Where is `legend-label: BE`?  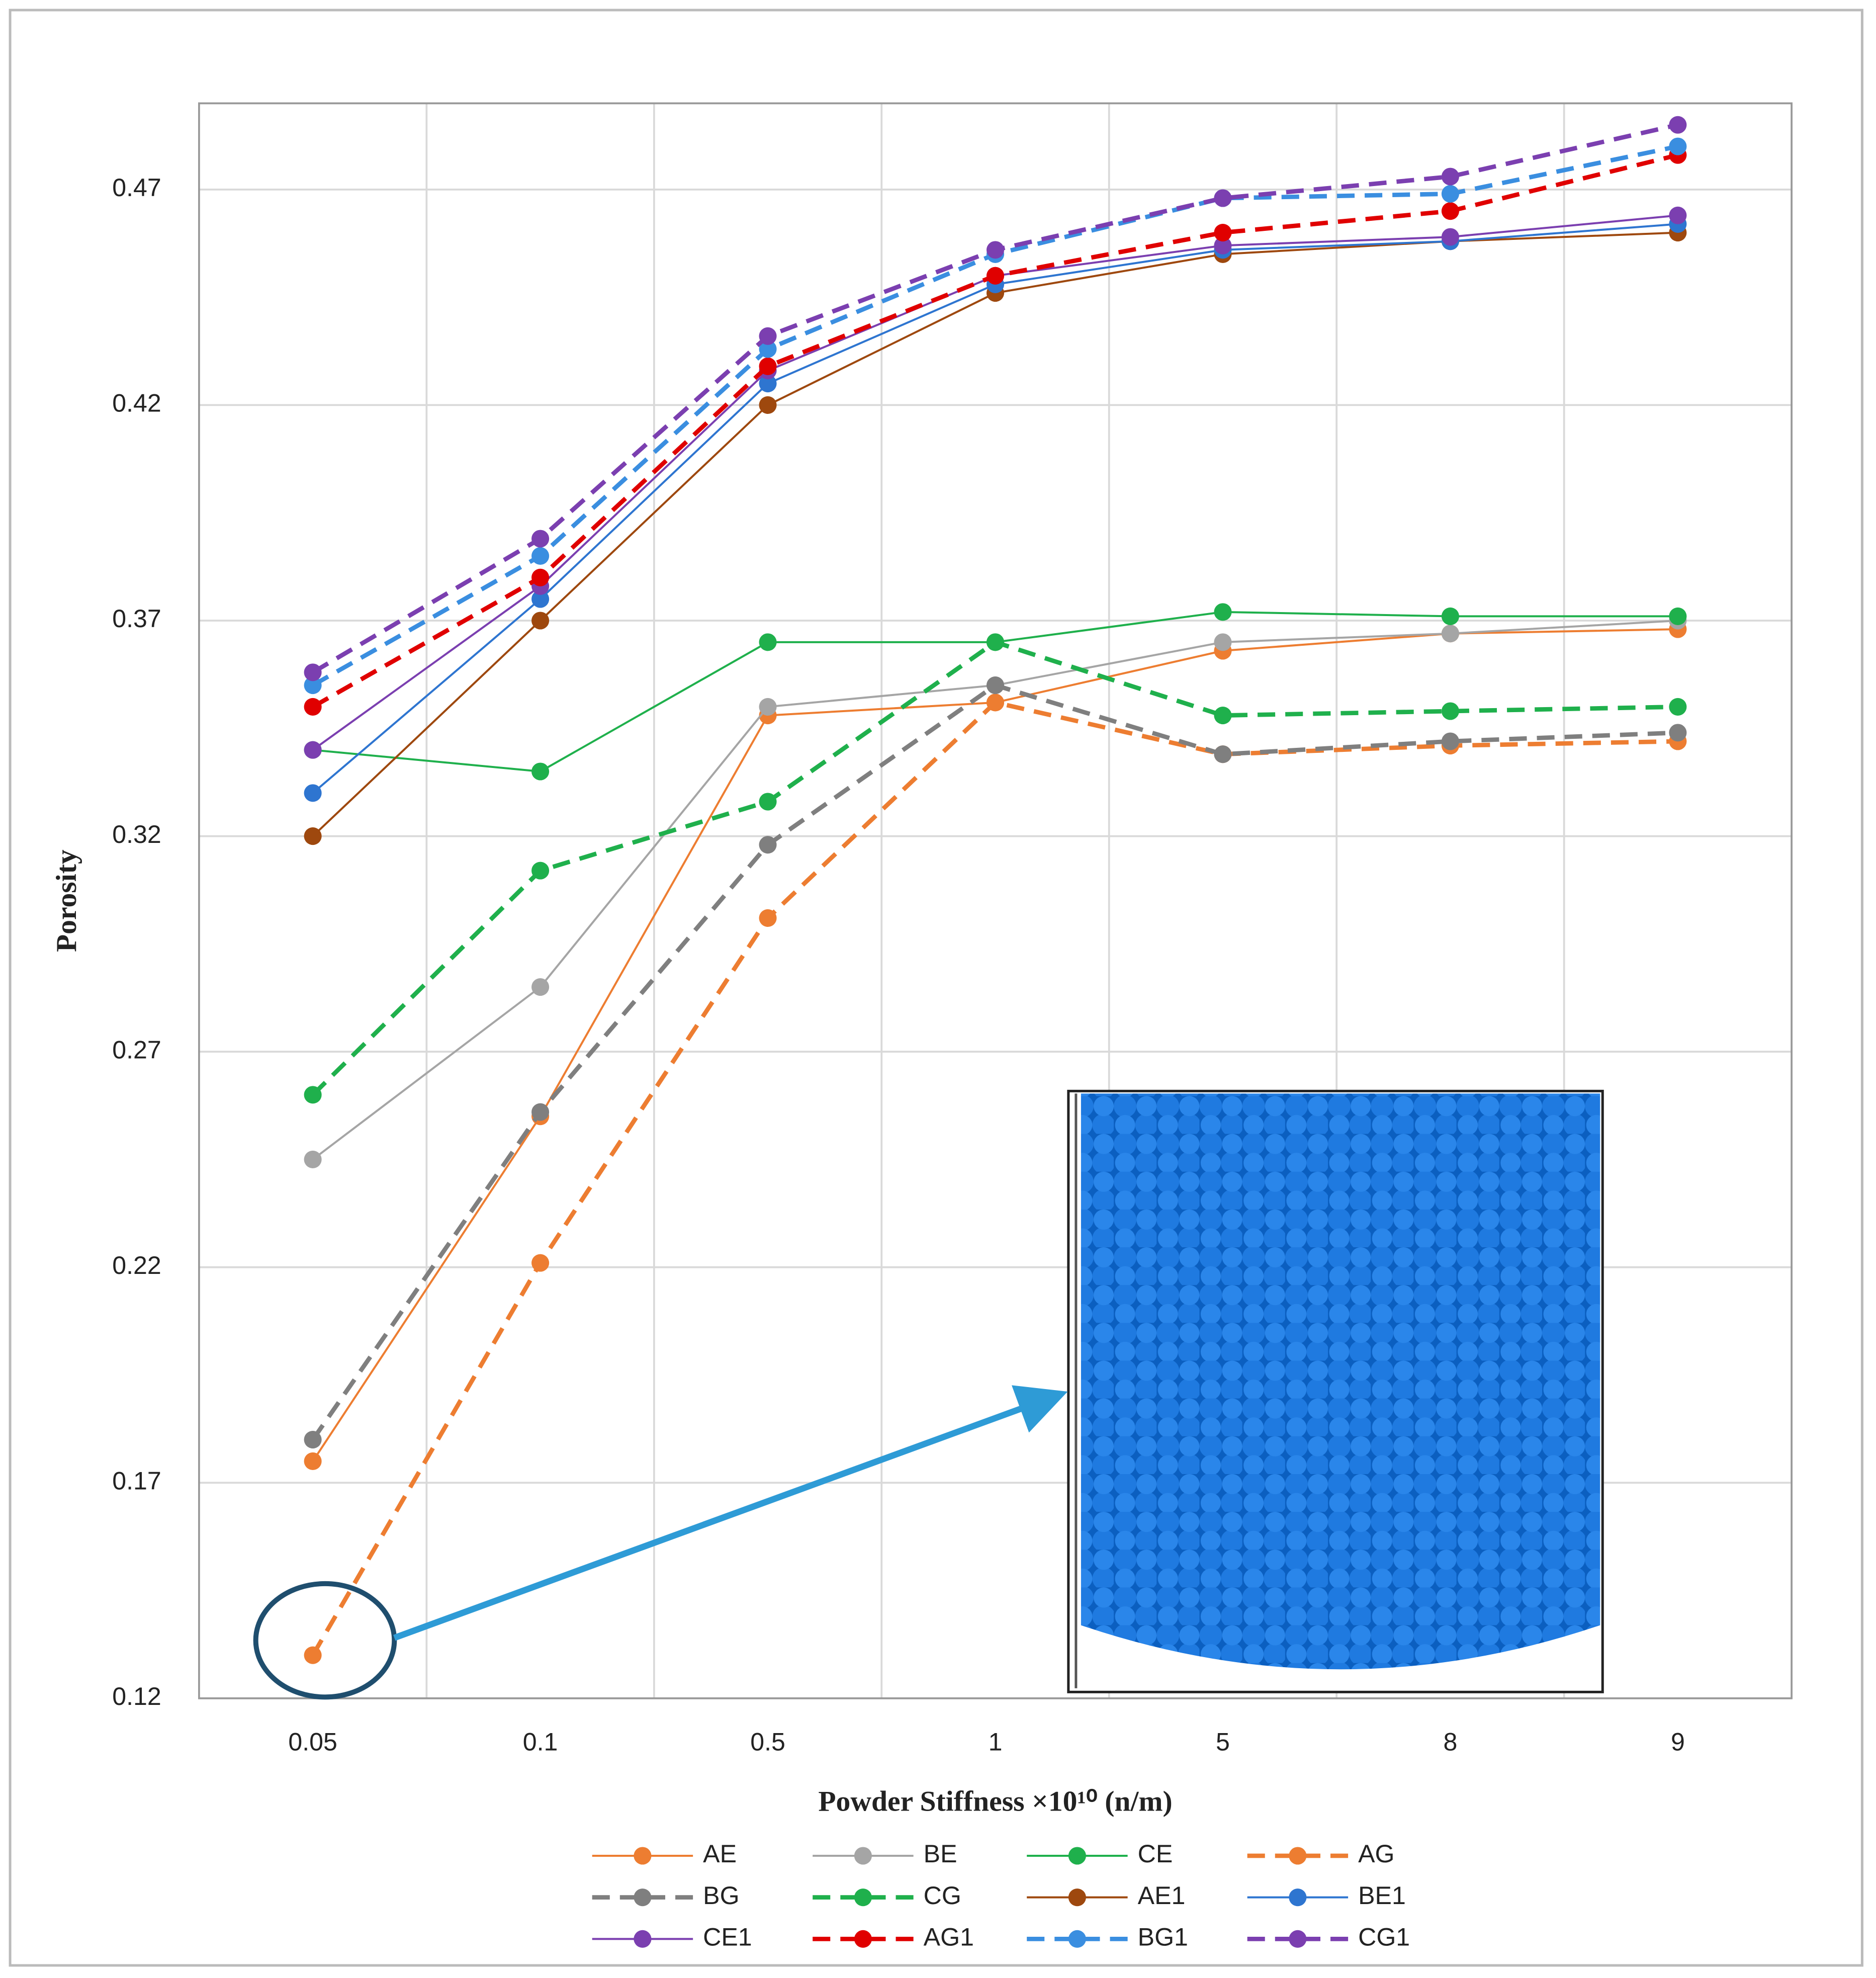
legend-label: BE is located at coordinates (940, 1854).